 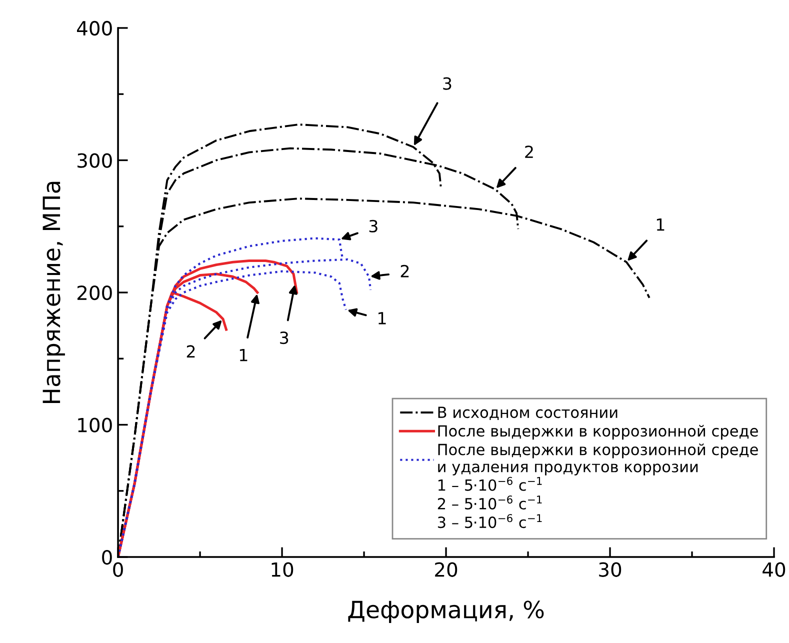 What do you see at coordinates (283, 569) in the screenshot?
I see `x-tick-label: 10` at bounding box center [283, 569].